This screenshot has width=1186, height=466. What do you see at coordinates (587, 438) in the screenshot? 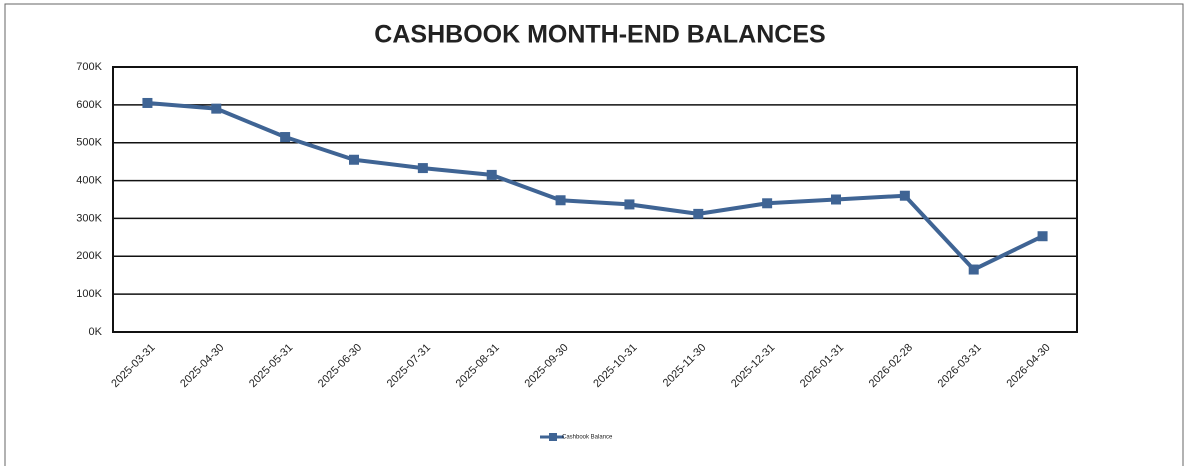
I see `legend-label: Cashbook Balance` at bounding box center [587, 438].